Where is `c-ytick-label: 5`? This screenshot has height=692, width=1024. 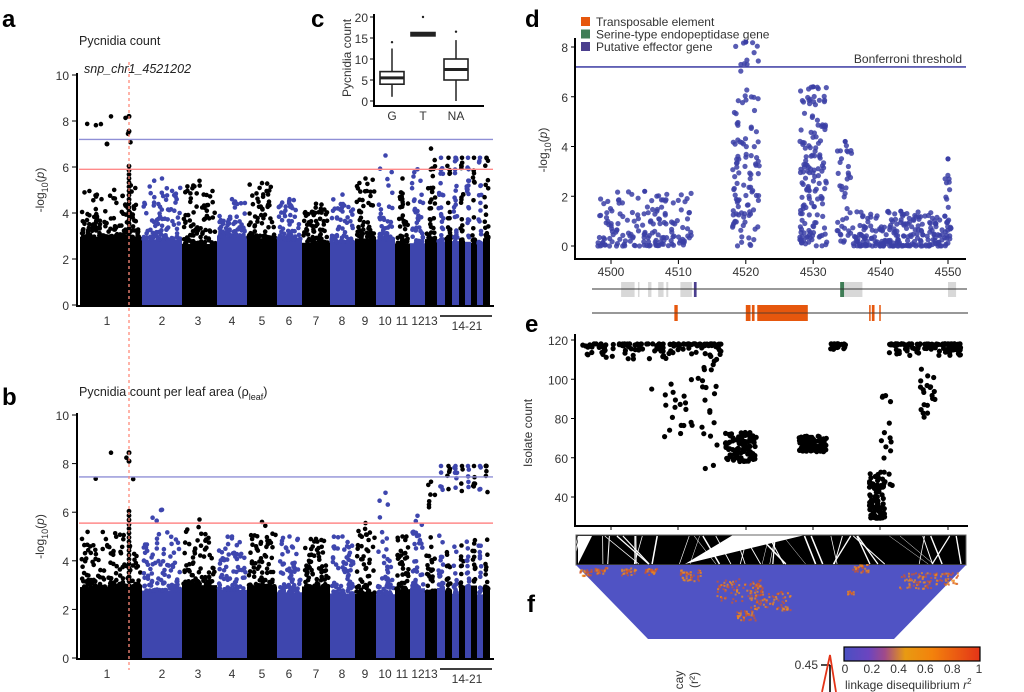
c-ytick-label: 5 is located at coordinates (364, 81).